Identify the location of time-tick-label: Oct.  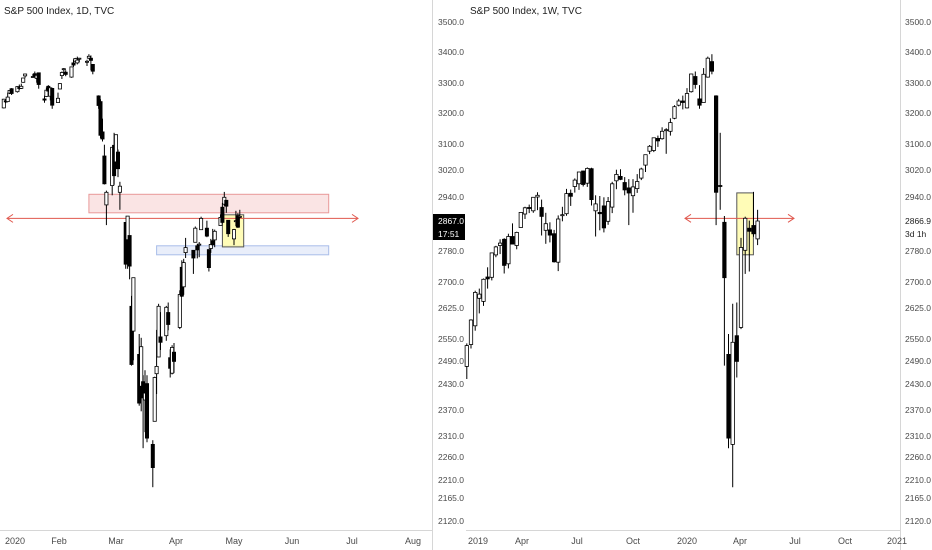
(633, 541).